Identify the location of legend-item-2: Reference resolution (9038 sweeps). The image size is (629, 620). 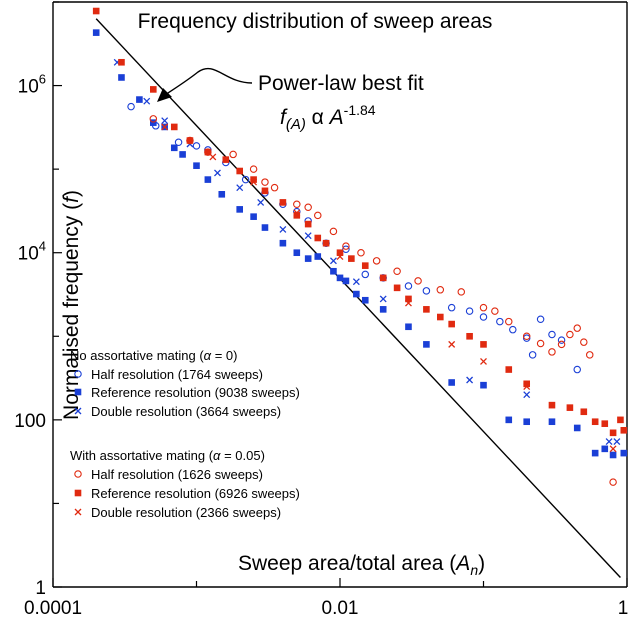
(195, 392).